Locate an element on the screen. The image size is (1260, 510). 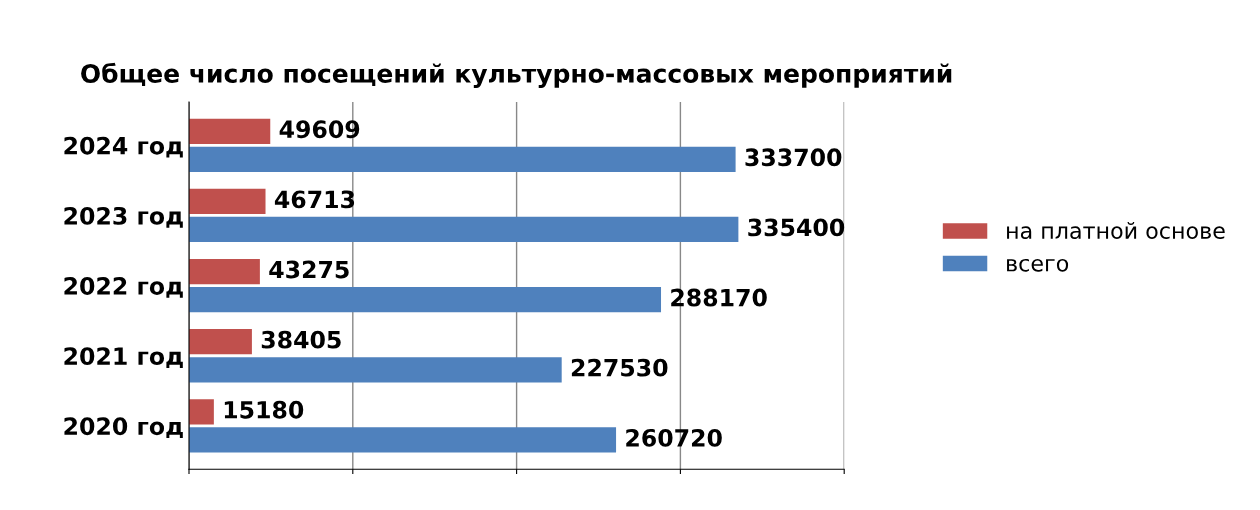
data-label: 227530 is located at coordinates (619, 367).